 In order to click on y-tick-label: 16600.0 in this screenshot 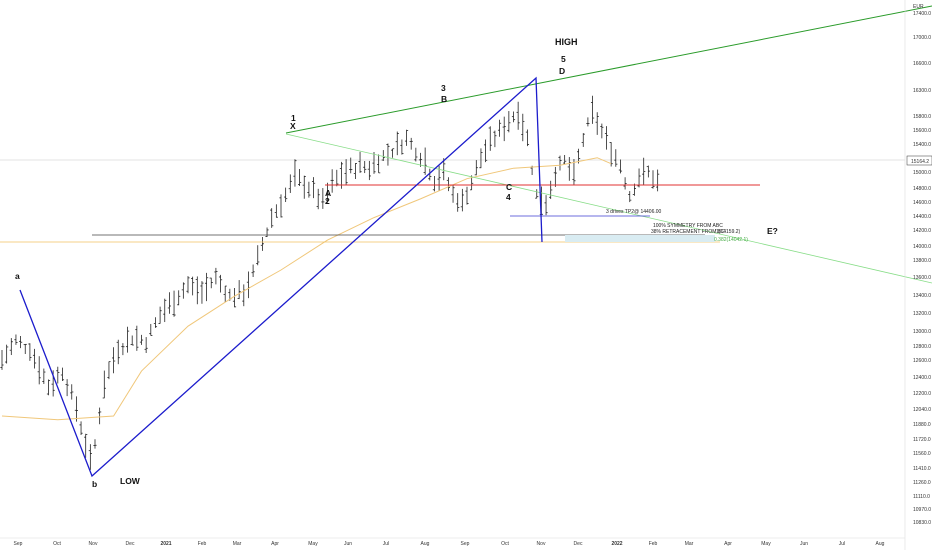, I will do `click(922, 64)`.